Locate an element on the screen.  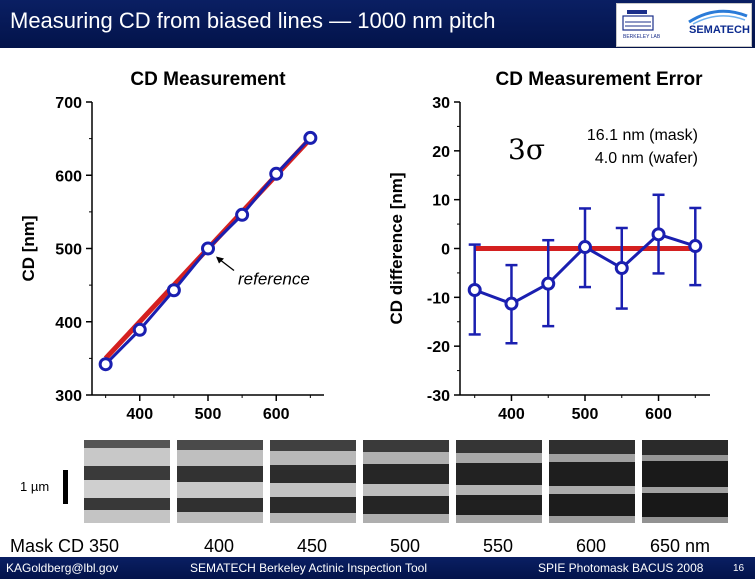
logo-panel: BERKELEY LAB SEMATECH is located at coordinates (684, 25).